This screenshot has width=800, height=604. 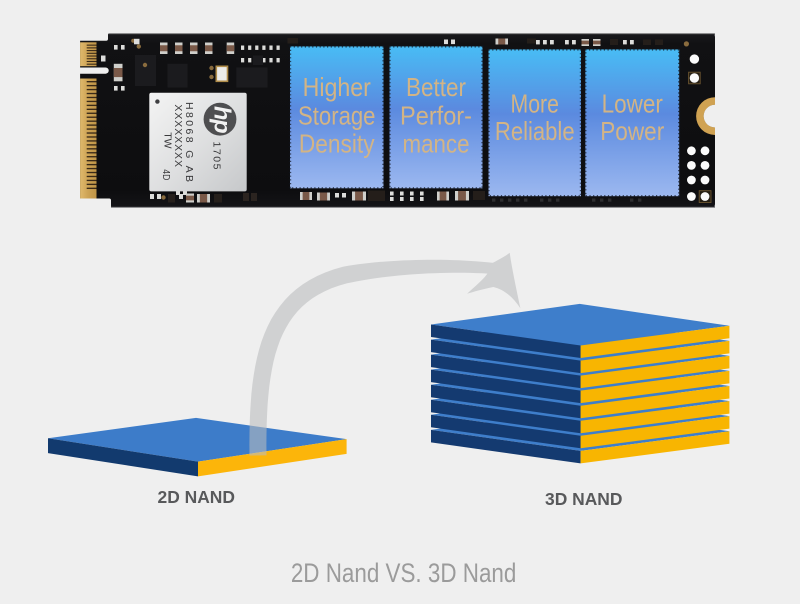 What do you see at coordinates (436, 87) in the screenshot?
I see `svg-text: Better` at bounding box center [436, 87].